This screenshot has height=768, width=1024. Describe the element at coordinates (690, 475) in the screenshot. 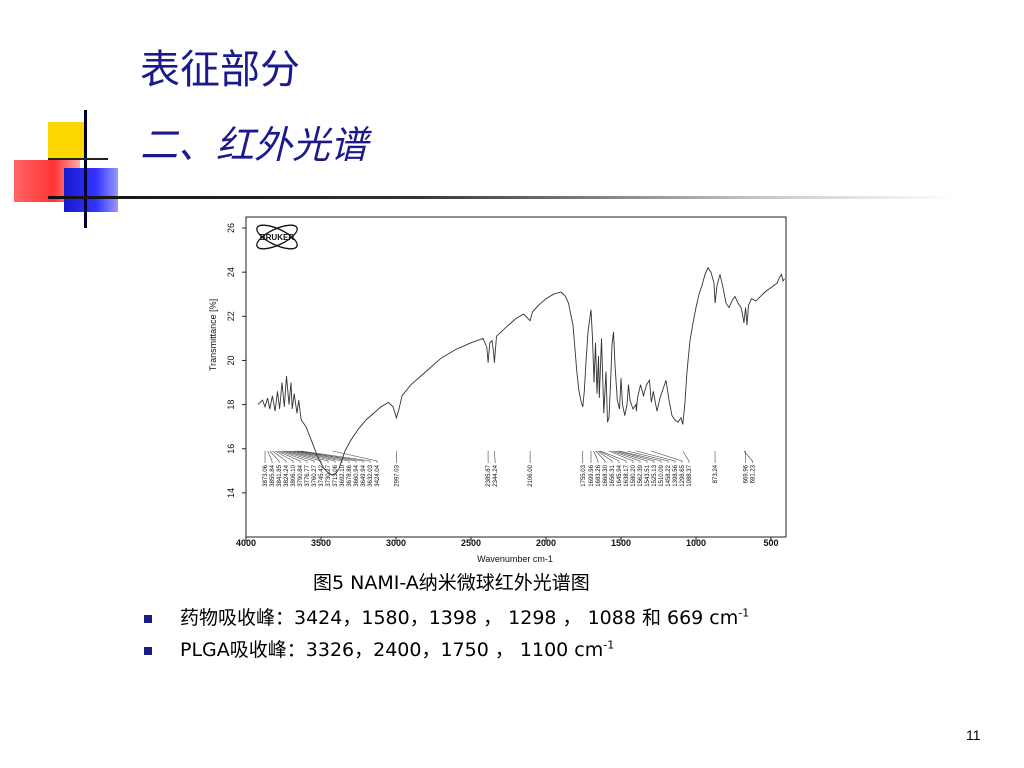

I see `peak-label: 1088.37` at that location.